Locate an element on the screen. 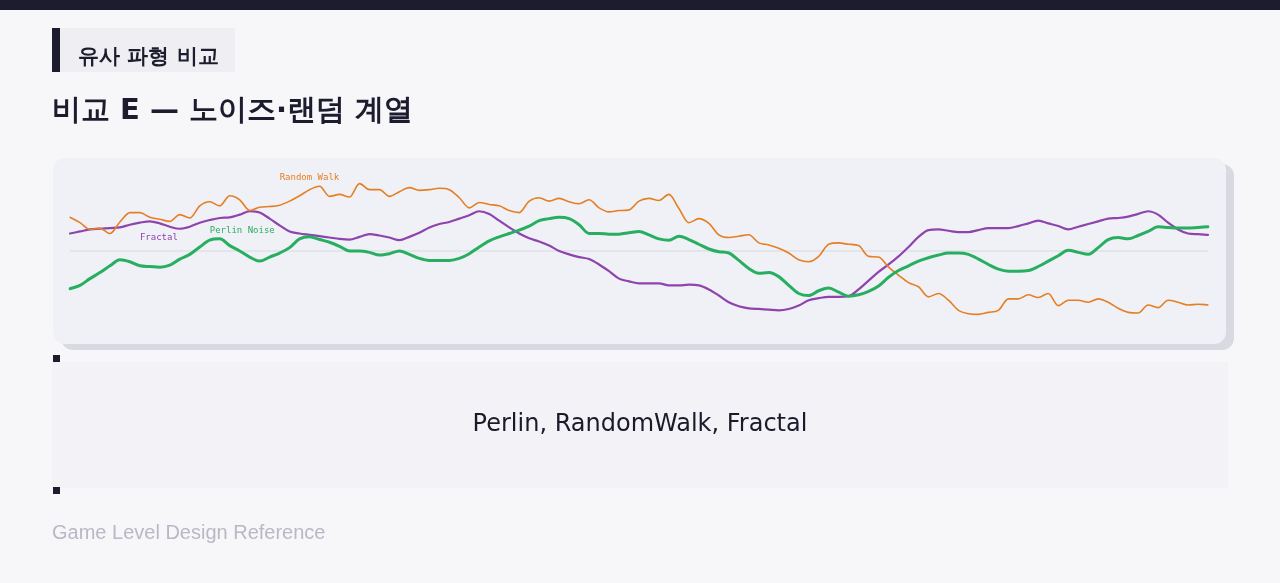  series-label: Perlin Noise is located at coordinates (242, 229).